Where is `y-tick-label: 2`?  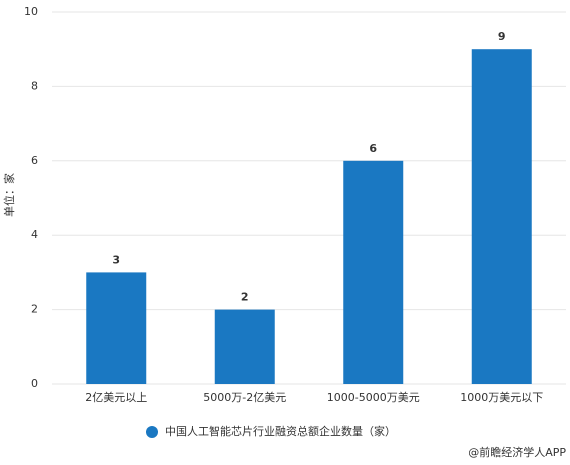 y-tick-label: 2 is located at coordinates (34, 309).